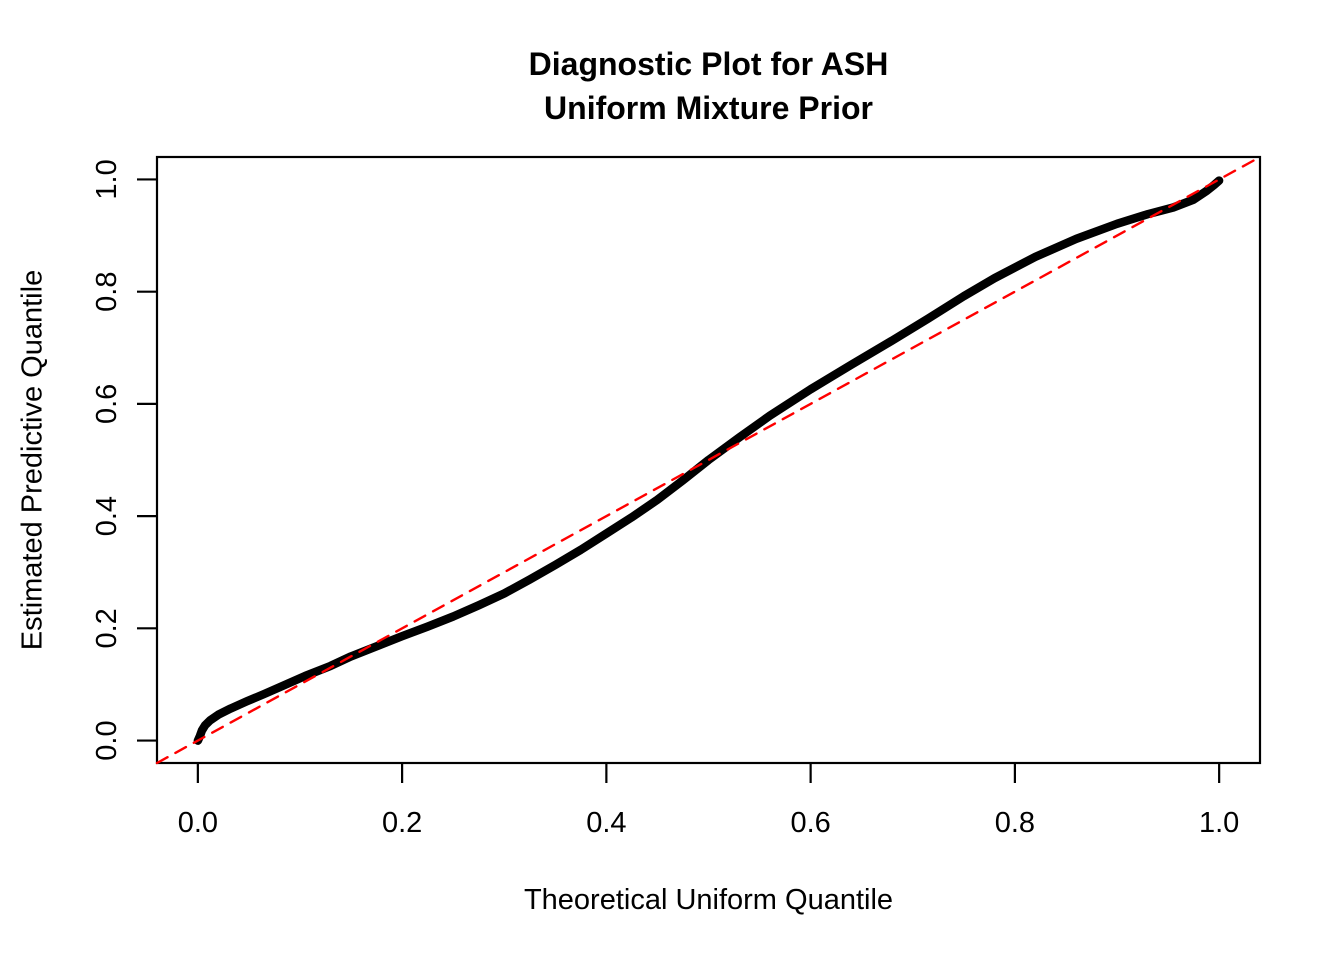 This screenshot has width=1344, height=960. What do you see at coordinates (606, 823) in the screenshot?
I see `x-tick-label-0.4: 0.4` at bounding box center [606, 823].